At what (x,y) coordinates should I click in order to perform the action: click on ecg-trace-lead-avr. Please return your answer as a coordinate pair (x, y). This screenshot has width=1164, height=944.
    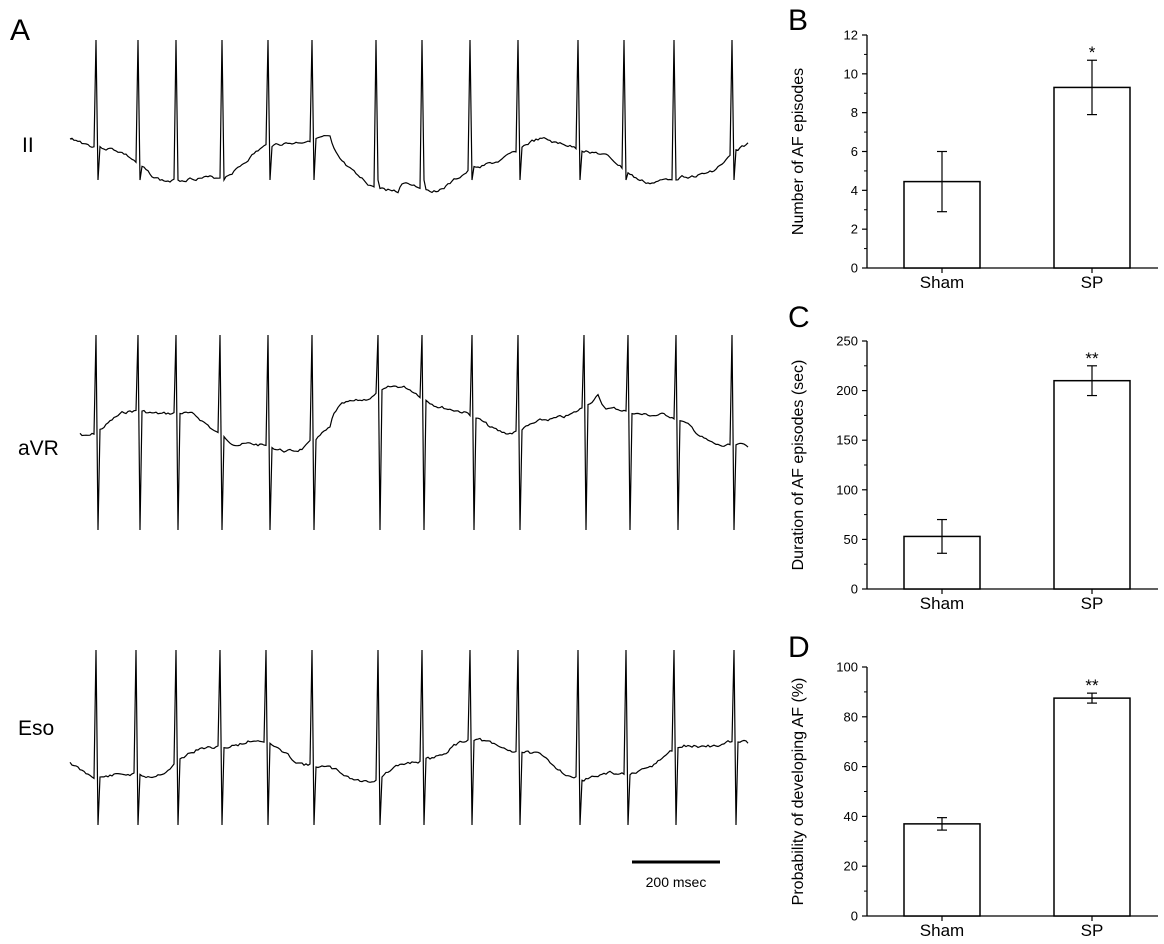
    Looking at the image, I should click on (414, 432).